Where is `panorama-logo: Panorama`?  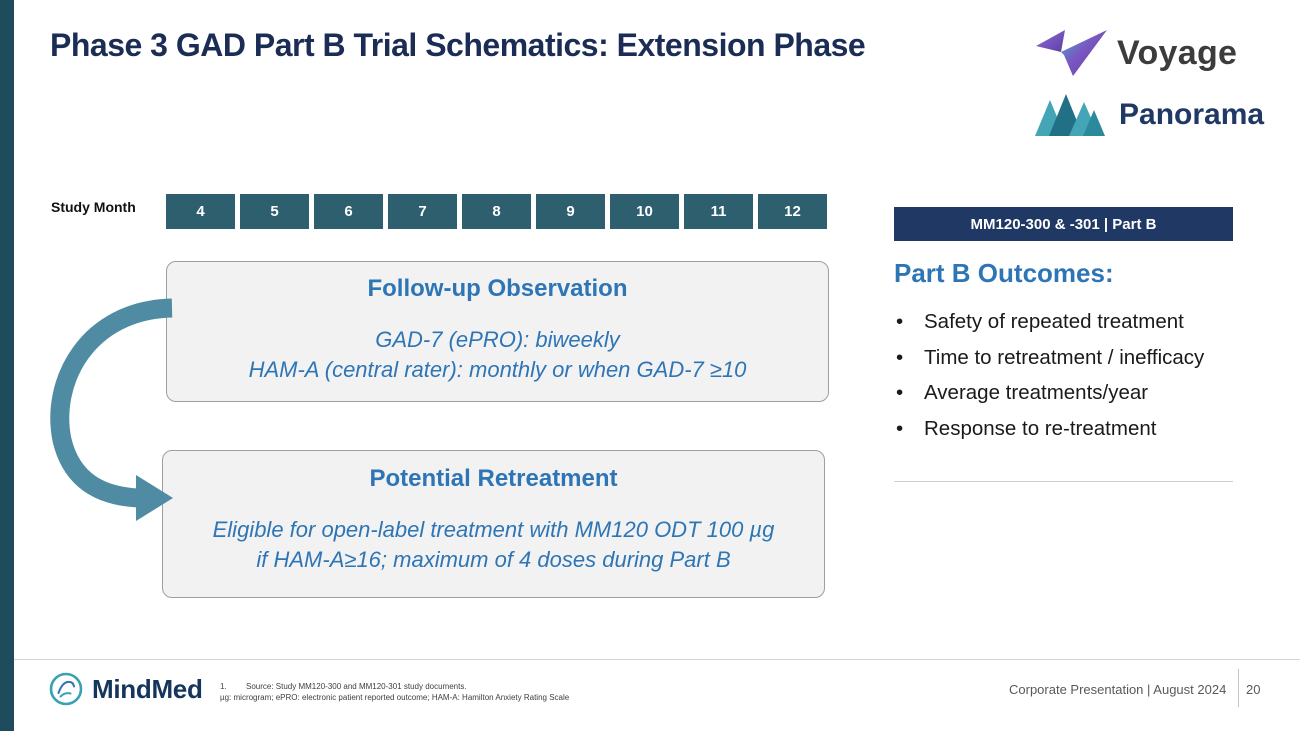
panorama-logo: Panorama is located at coordinates (1149, 115).